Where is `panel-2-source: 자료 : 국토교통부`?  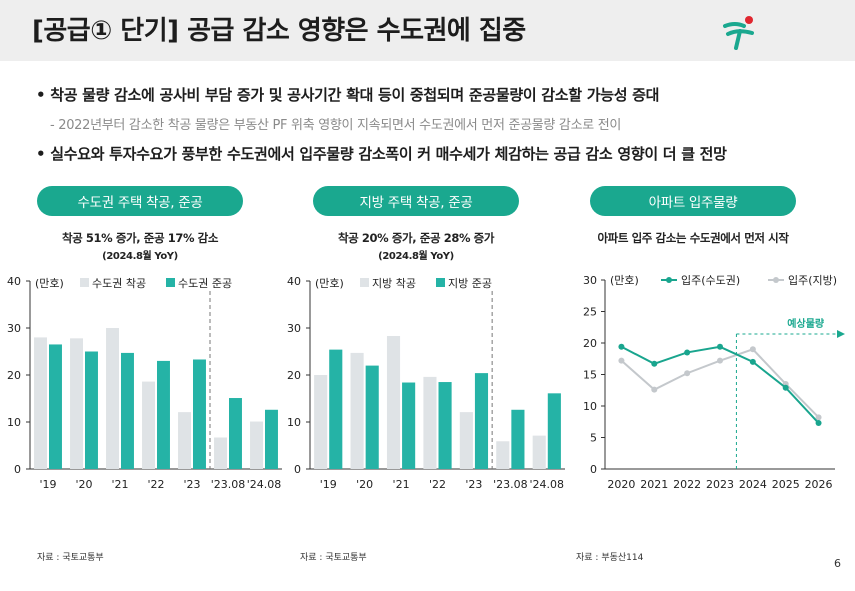 panel-2-source: 자료 : 국토교통부 is located at coordinates (333, 558).